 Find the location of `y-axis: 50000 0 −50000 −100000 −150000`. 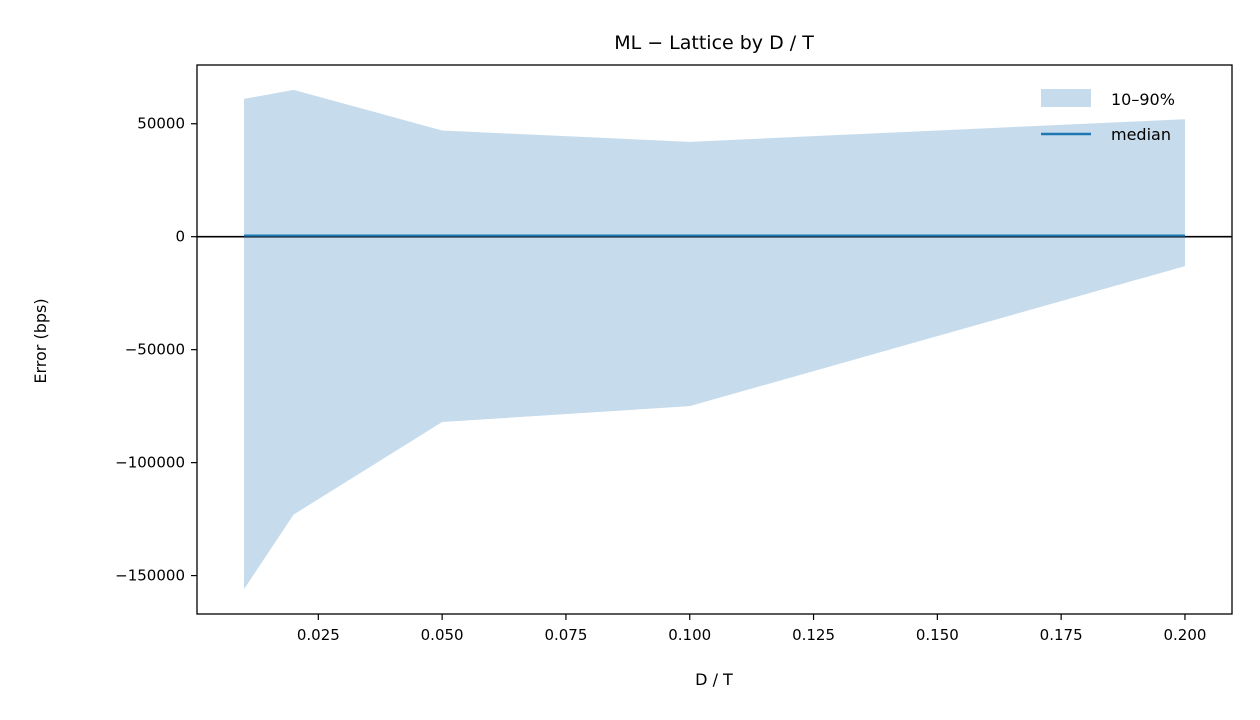

y-axis: 50000 0 −50000 −100000 −150000 is located at coordinates (156, 350).